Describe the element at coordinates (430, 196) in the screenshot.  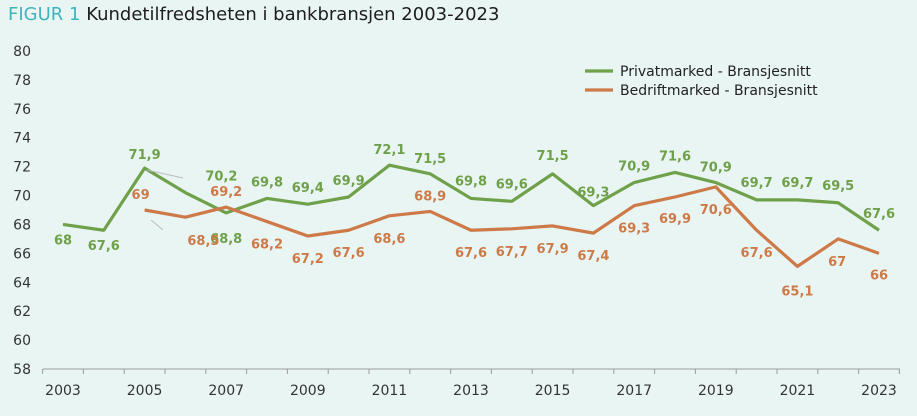
I see `data-label: 68,9` at that location.